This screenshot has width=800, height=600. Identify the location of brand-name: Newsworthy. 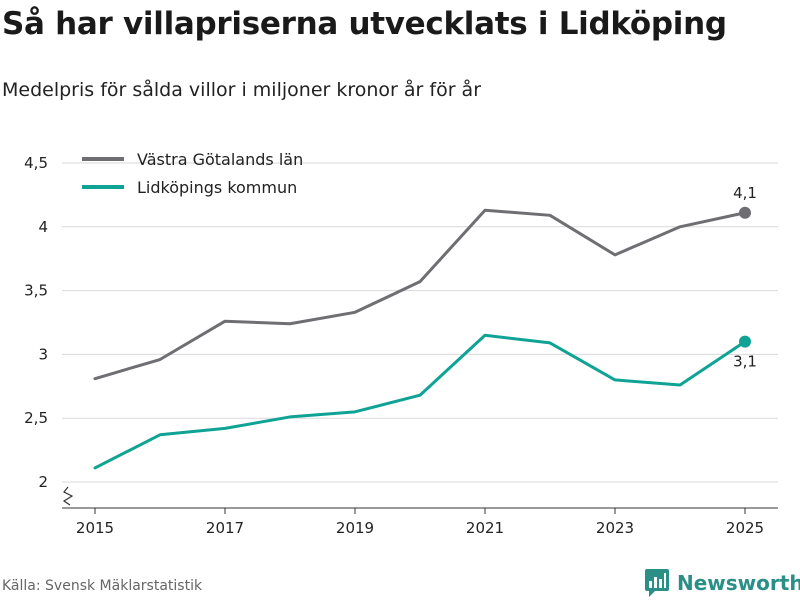
(738, 583).